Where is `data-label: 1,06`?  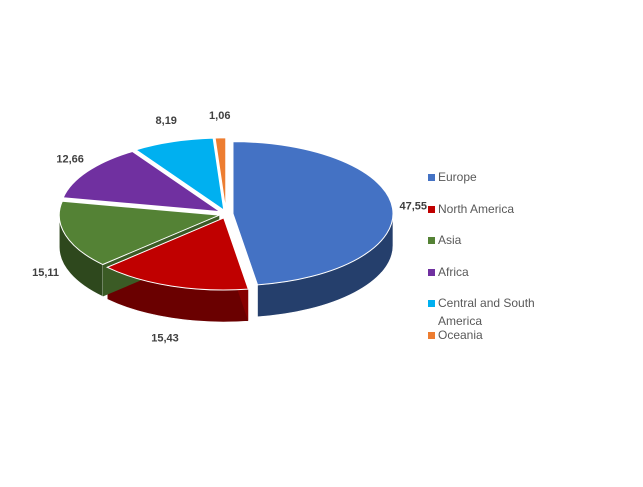
data-label: 1,06 is located at coordinates (219, 116).